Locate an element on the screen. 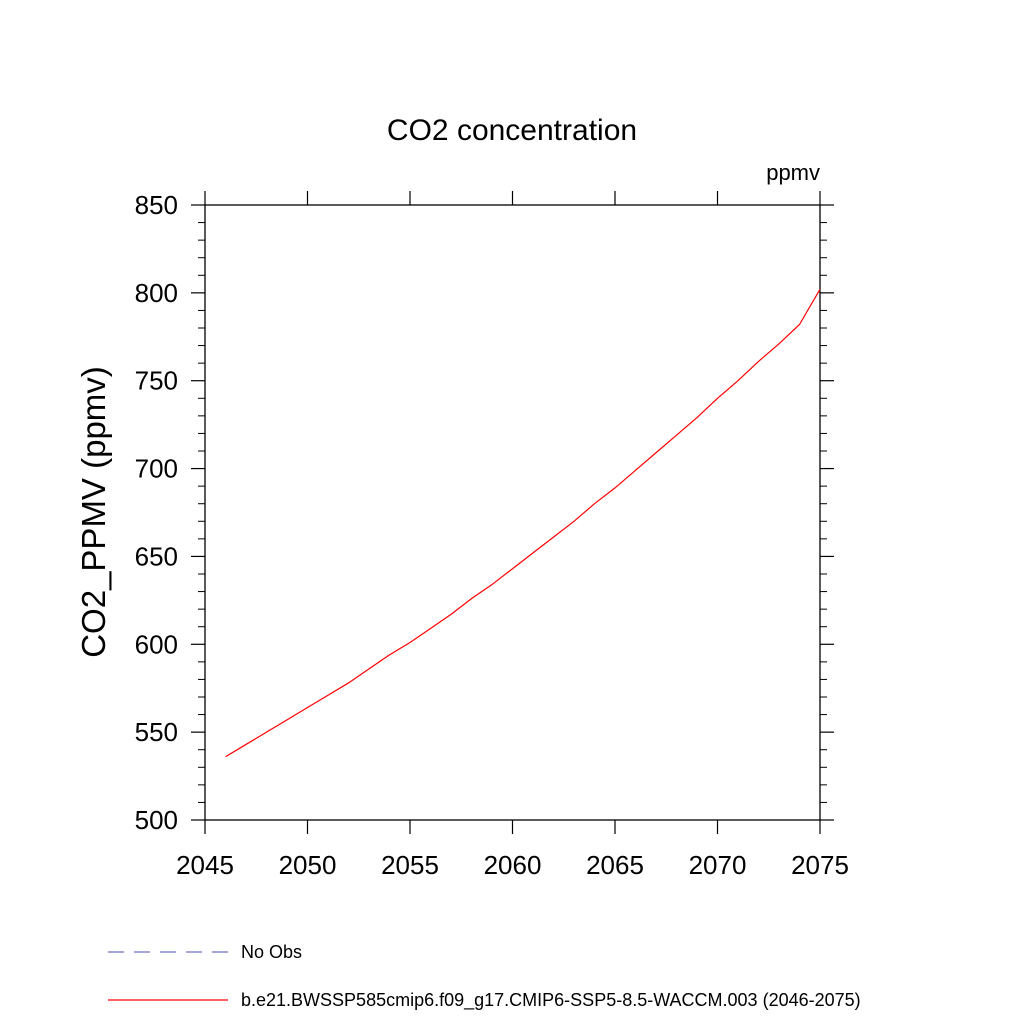  y-tick-label: 850 is located at coordinates (156, 205).